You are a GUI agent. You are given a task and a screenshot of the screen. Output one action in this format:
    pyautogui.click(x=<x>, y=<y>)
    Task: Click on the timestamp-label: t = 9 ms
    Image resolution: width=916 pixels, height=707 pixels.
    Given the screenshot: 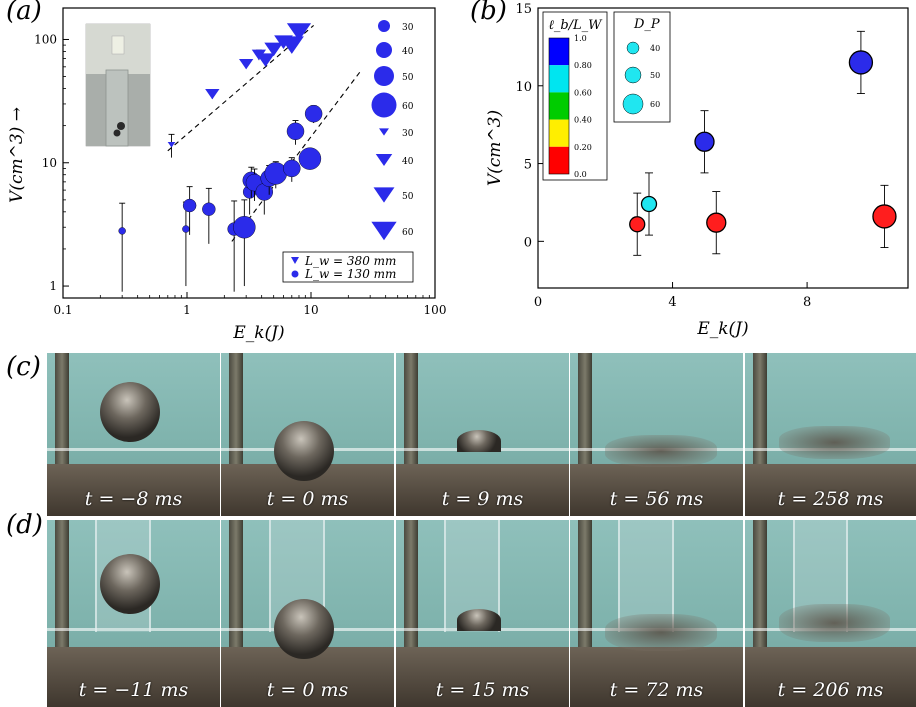 What is the action you would take?
    pyautogui.click(x=482, y=499)
    